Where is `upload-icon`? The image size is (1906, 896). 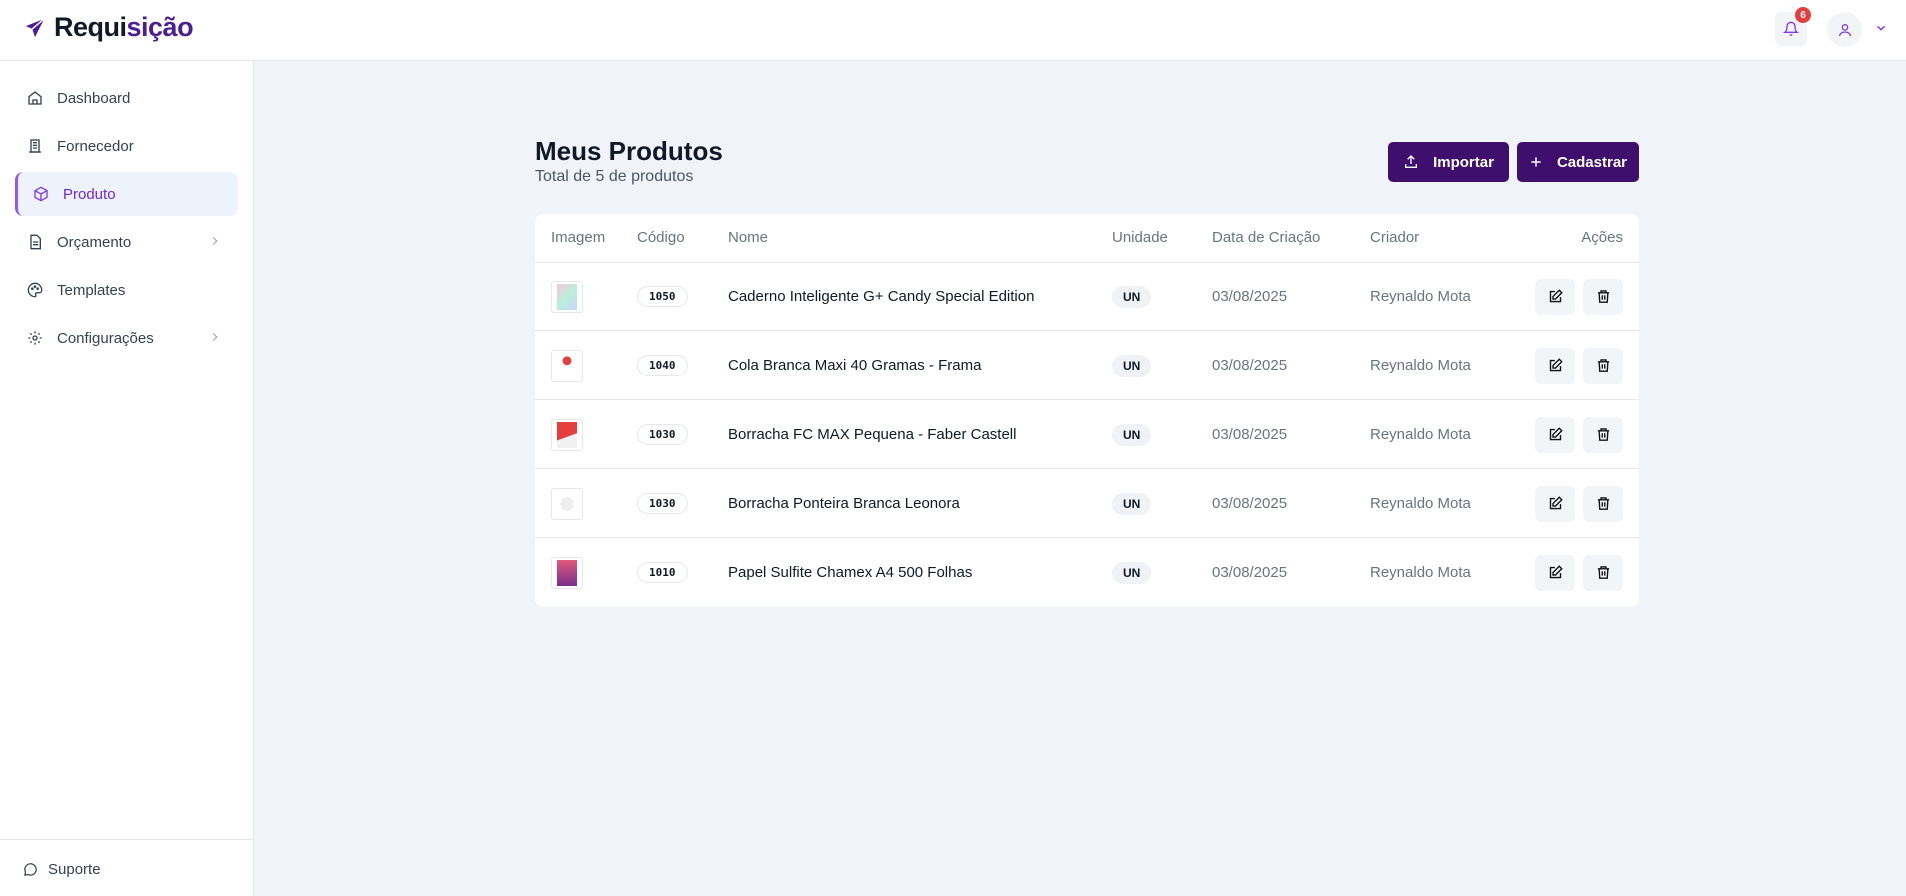 upload-icon is located at coordinates (1411, 161).